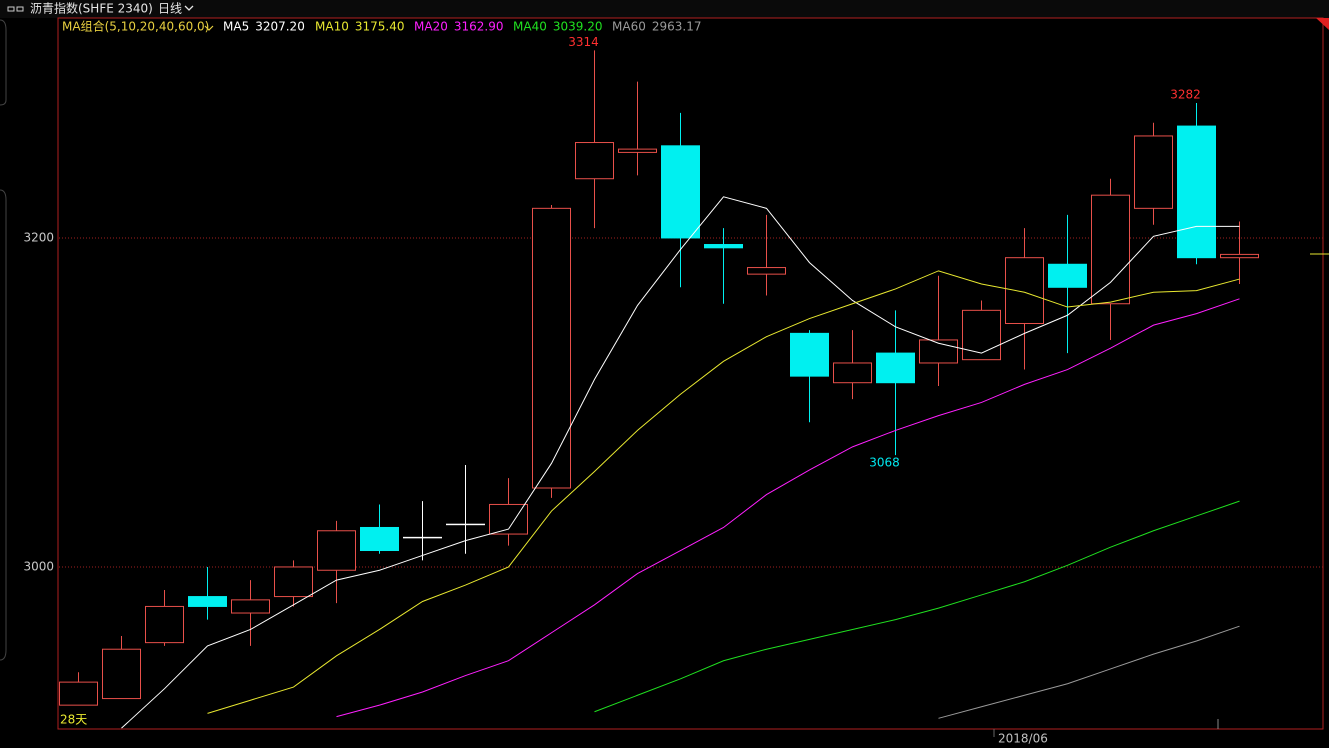 Image resolution: width=1329 pixels, height=748 pixels. I want to click on chart-title: 沥青指数(SHFE 2340), so click(91, 8).